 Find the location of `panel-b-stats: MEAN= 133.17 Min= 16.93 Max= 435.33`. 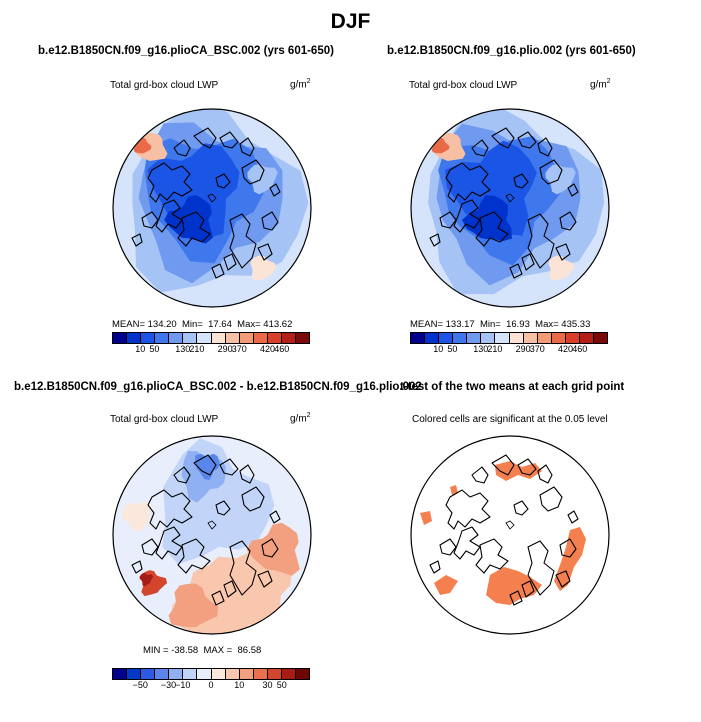

panel-b-stats: MEAN= 133.17 Min= 16.93 Max= 435.33 is located at coordinates (500, 324).